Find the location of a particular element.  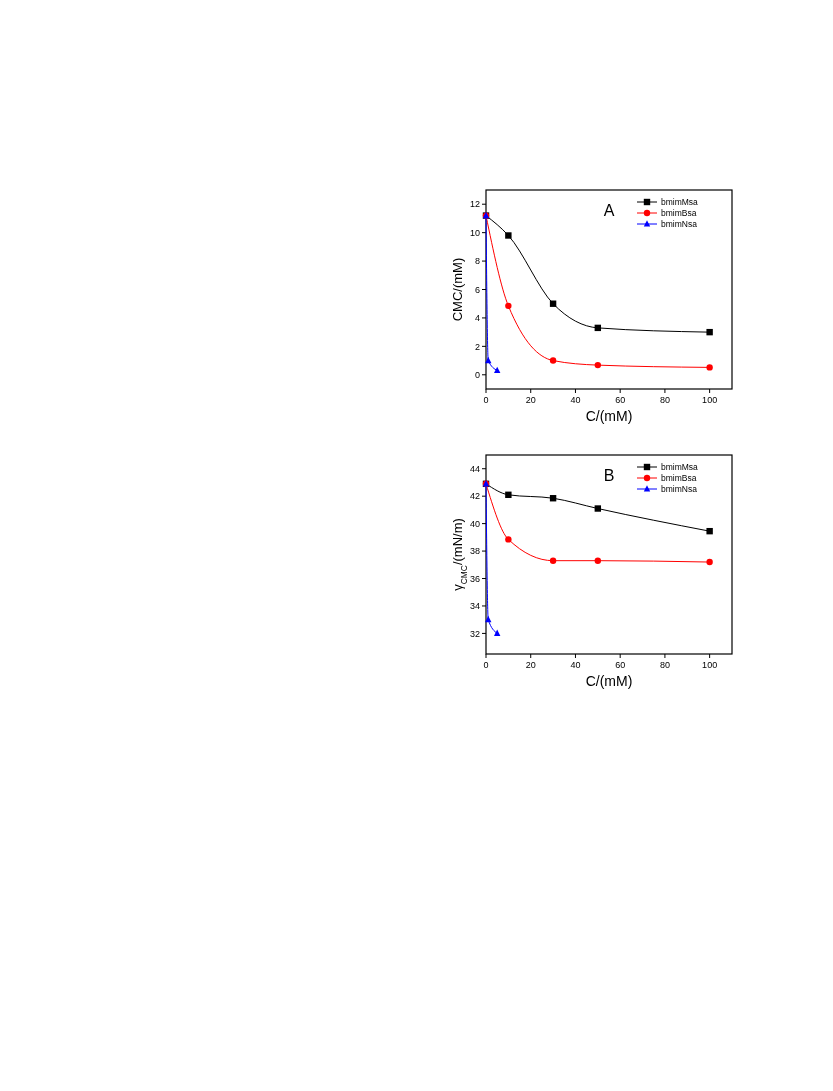

y-tick-label: 40 is located at coordinates (474, 523).